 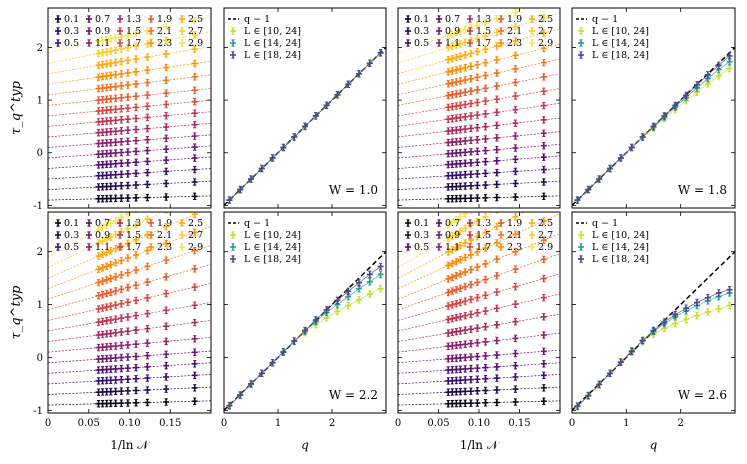 What do you see at coordinates (127, 368) in the screenshot?
I see `point-q-0.7-6` at bounding box center [127, 368].